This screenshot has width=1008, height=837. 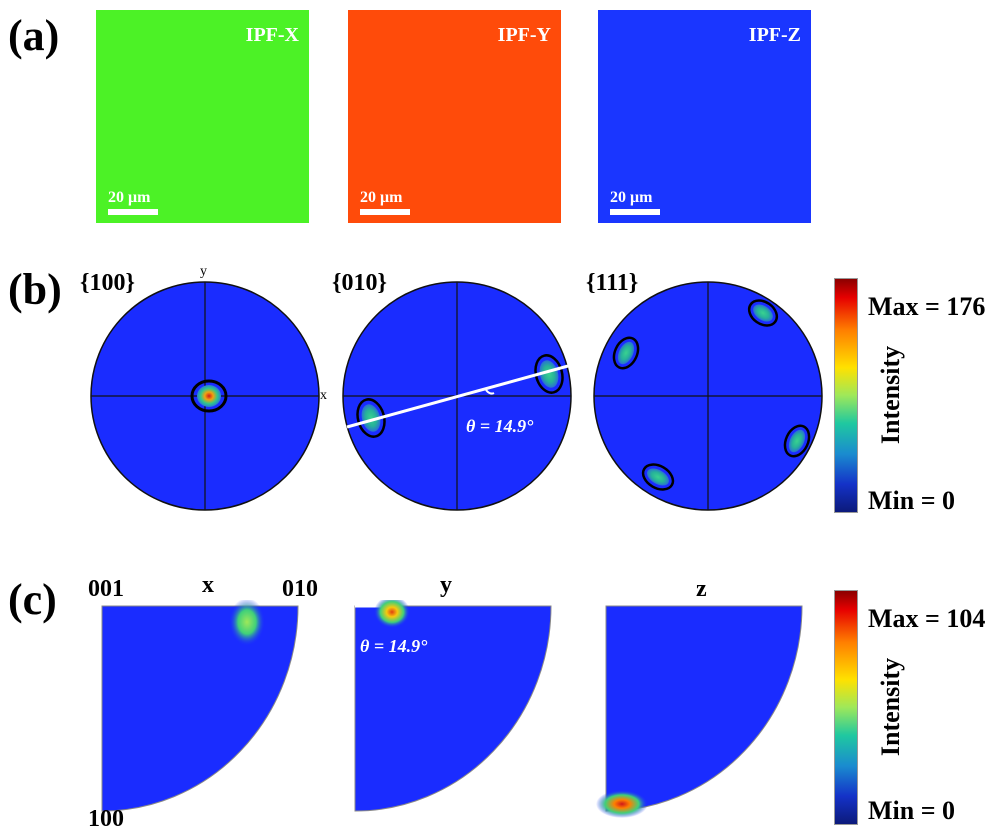 What do you see at coordinates (846, 707) in the screenshot?
I see `colorbar-c` at bounding box center [846, 707].